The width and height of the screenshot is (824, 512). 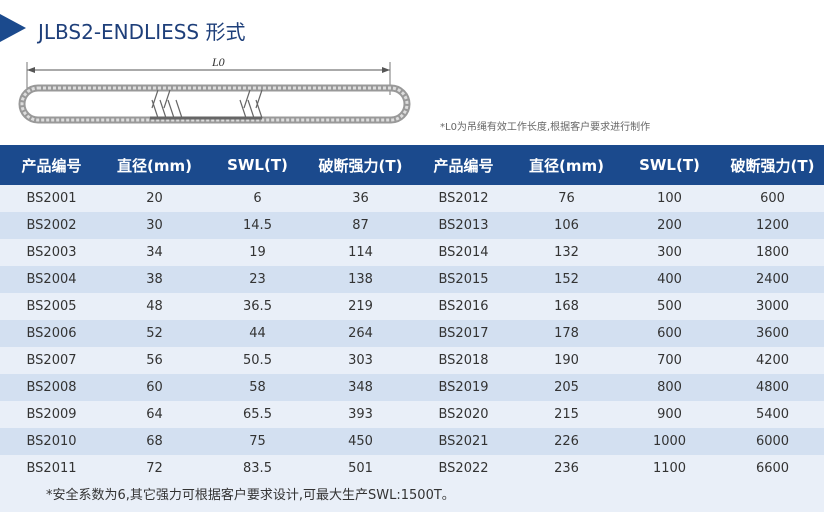 I want to click on table-cell: BS2010, so click(x=51, y=441).